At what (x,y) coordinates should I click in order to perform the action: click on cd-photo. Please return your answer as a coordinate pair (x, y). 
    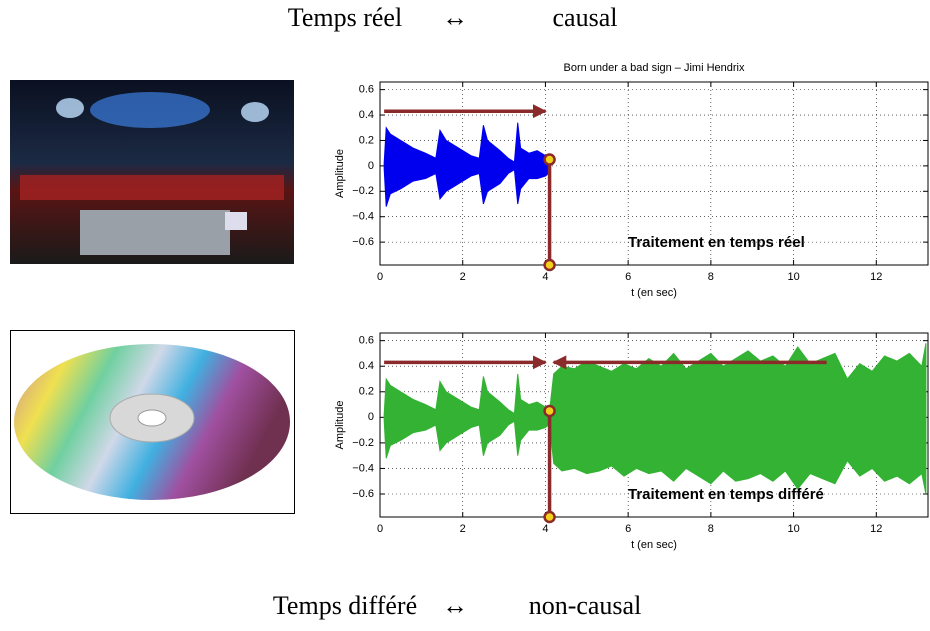
    Looking at the image, I should click on (152, 422).